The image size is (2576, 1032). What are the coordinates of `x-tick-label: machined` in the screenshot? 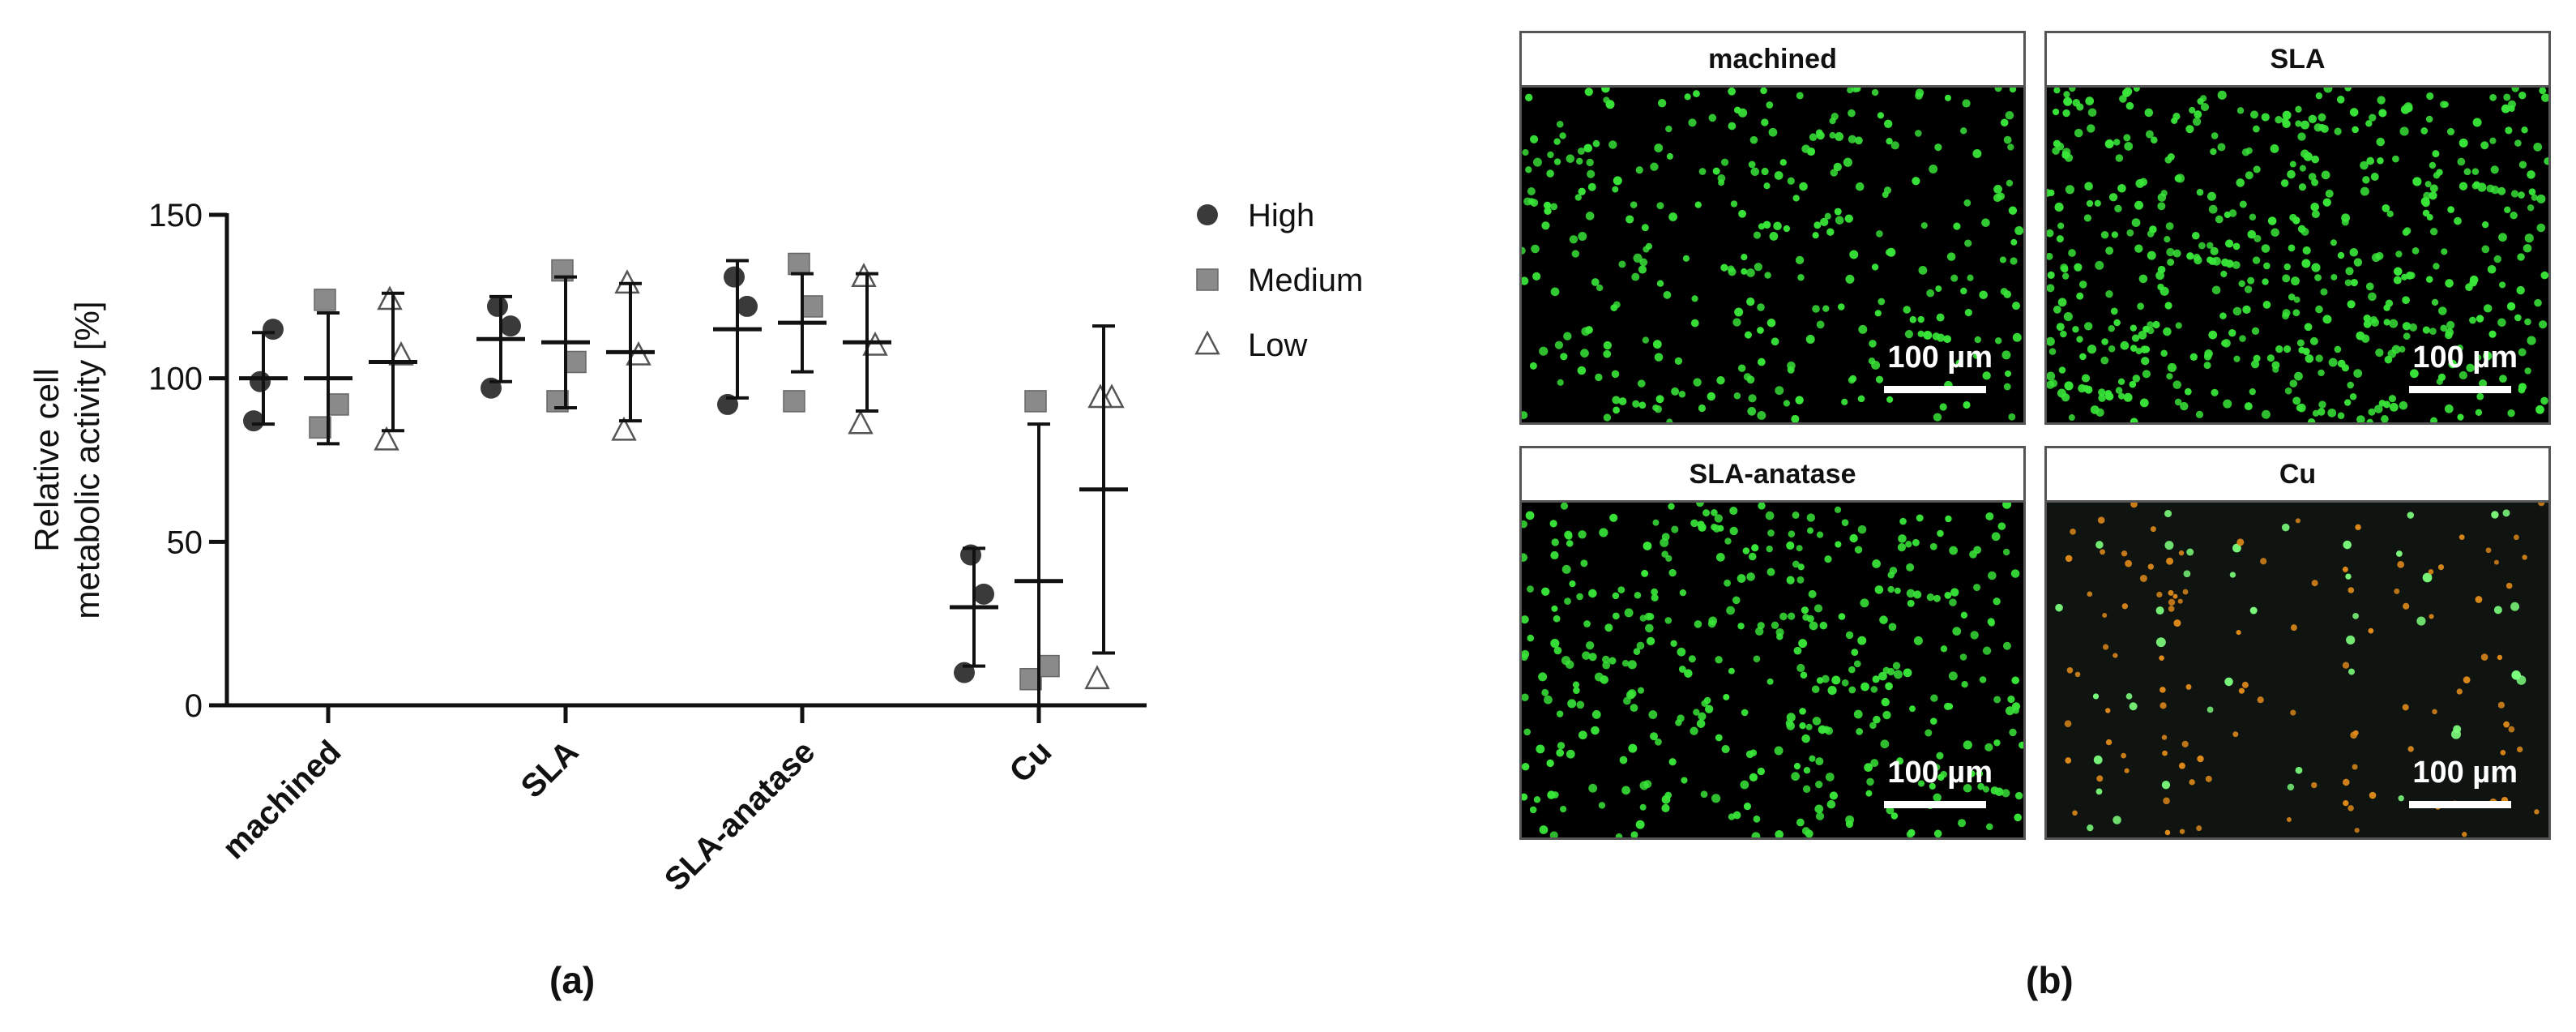 It's located at (282, 800).